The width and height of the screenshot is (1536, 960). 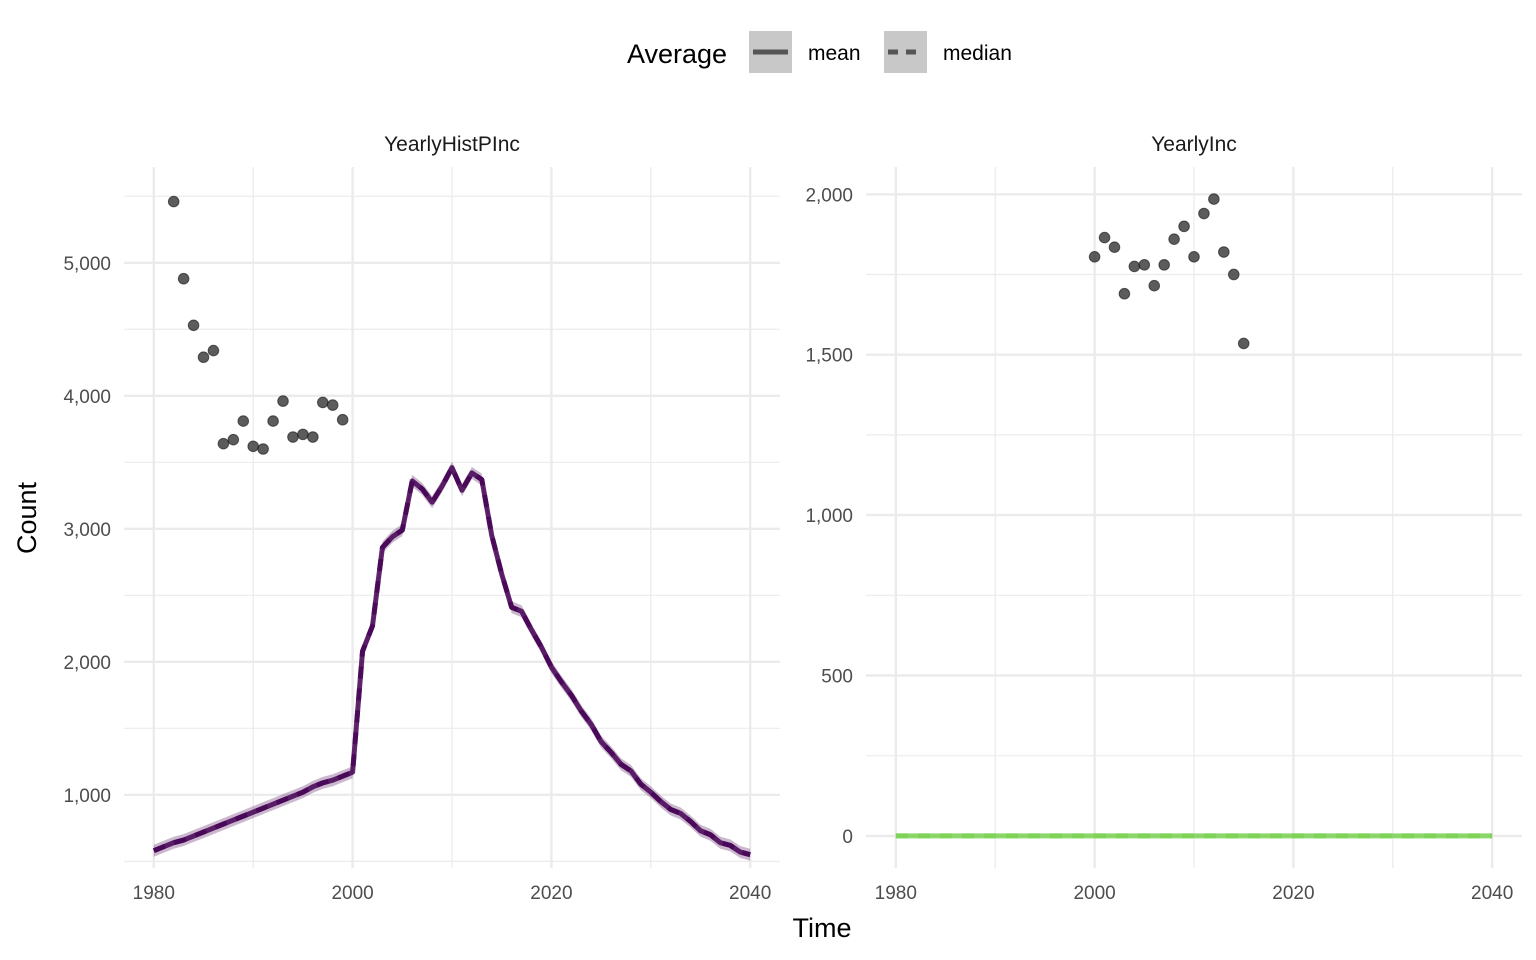 I want to click on legend-label-median: median, so click(x=977, y=53).